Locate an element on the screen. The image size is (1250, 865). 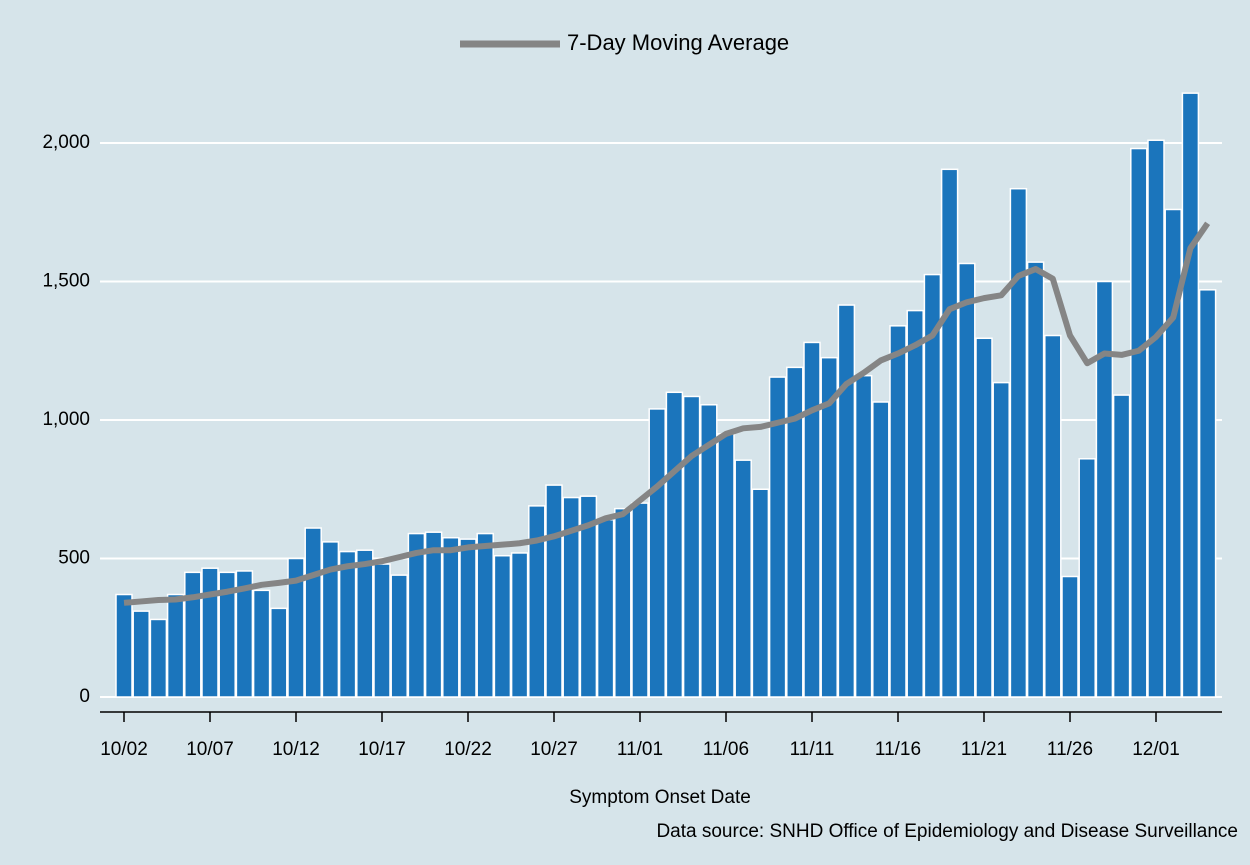
x-tick-label: 10/17 is located at coordinates (382, 749).